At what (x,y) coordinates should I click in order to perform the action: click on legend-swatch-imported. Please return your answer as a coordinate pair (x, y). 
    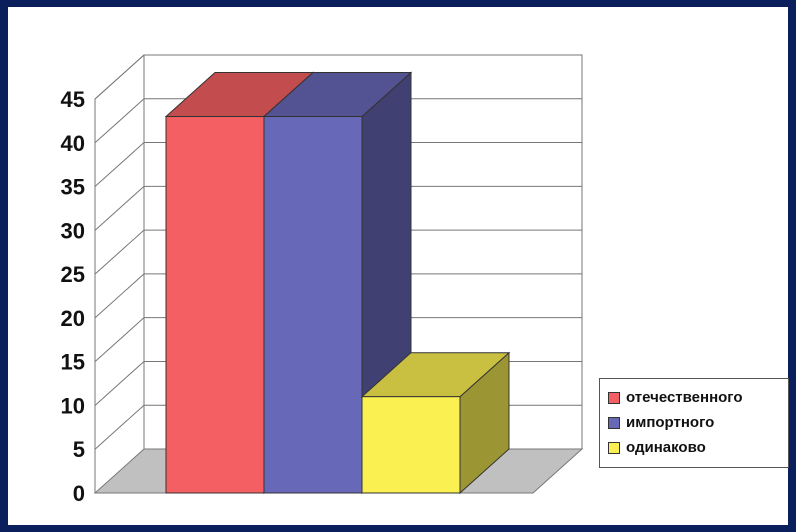
    Looking at the image, I should click on (614, 422).